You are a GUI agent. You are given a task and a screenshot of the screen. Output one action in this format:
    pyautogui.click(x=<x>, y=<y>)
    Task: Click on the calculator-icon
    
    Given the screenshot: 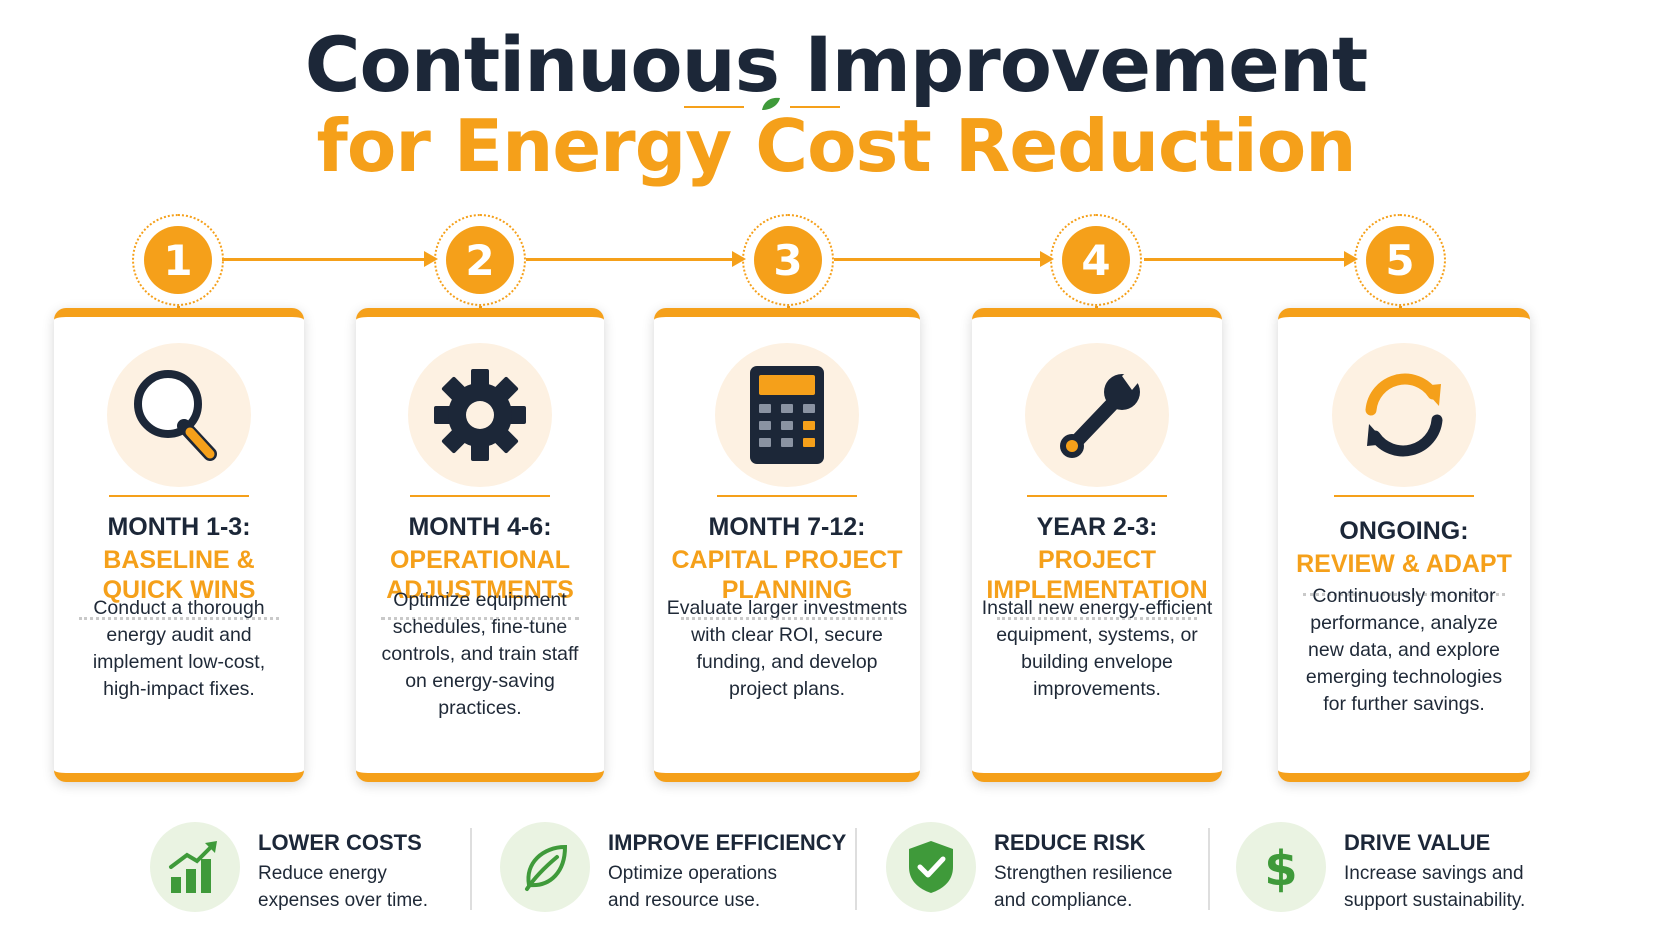 What is the action you would take?
    pyautogui.click(x=787, y=415)
    